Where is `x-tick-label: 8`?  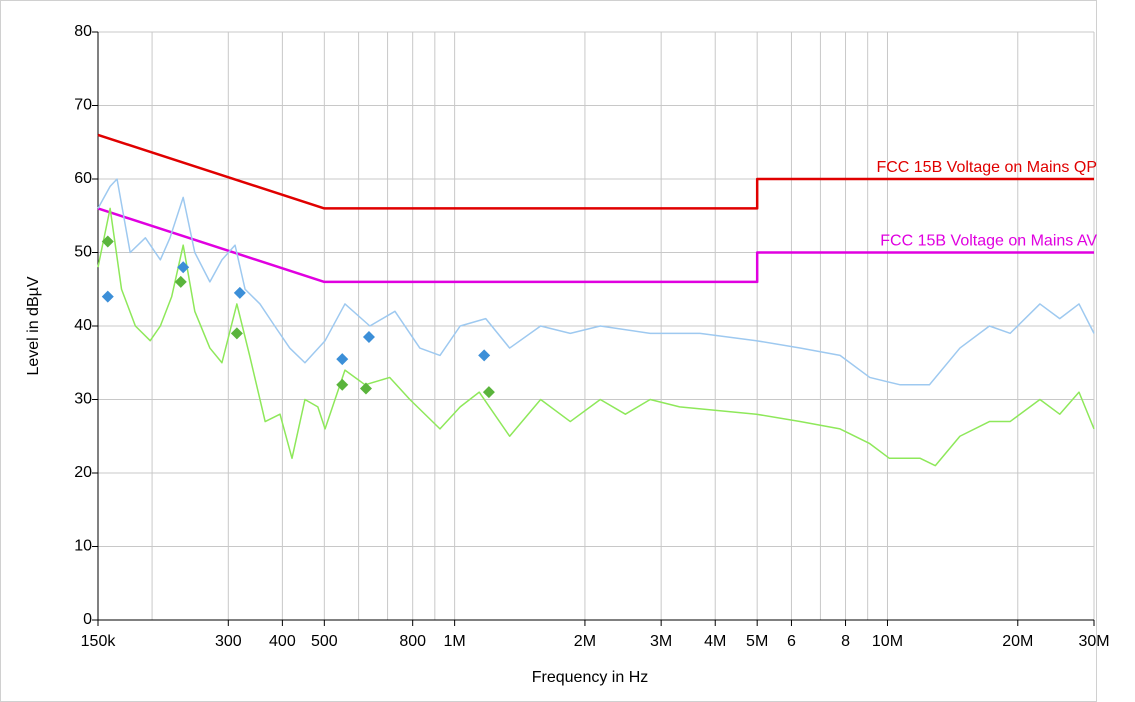
x-tick-label: 8 is located at coordinates (845, 641).